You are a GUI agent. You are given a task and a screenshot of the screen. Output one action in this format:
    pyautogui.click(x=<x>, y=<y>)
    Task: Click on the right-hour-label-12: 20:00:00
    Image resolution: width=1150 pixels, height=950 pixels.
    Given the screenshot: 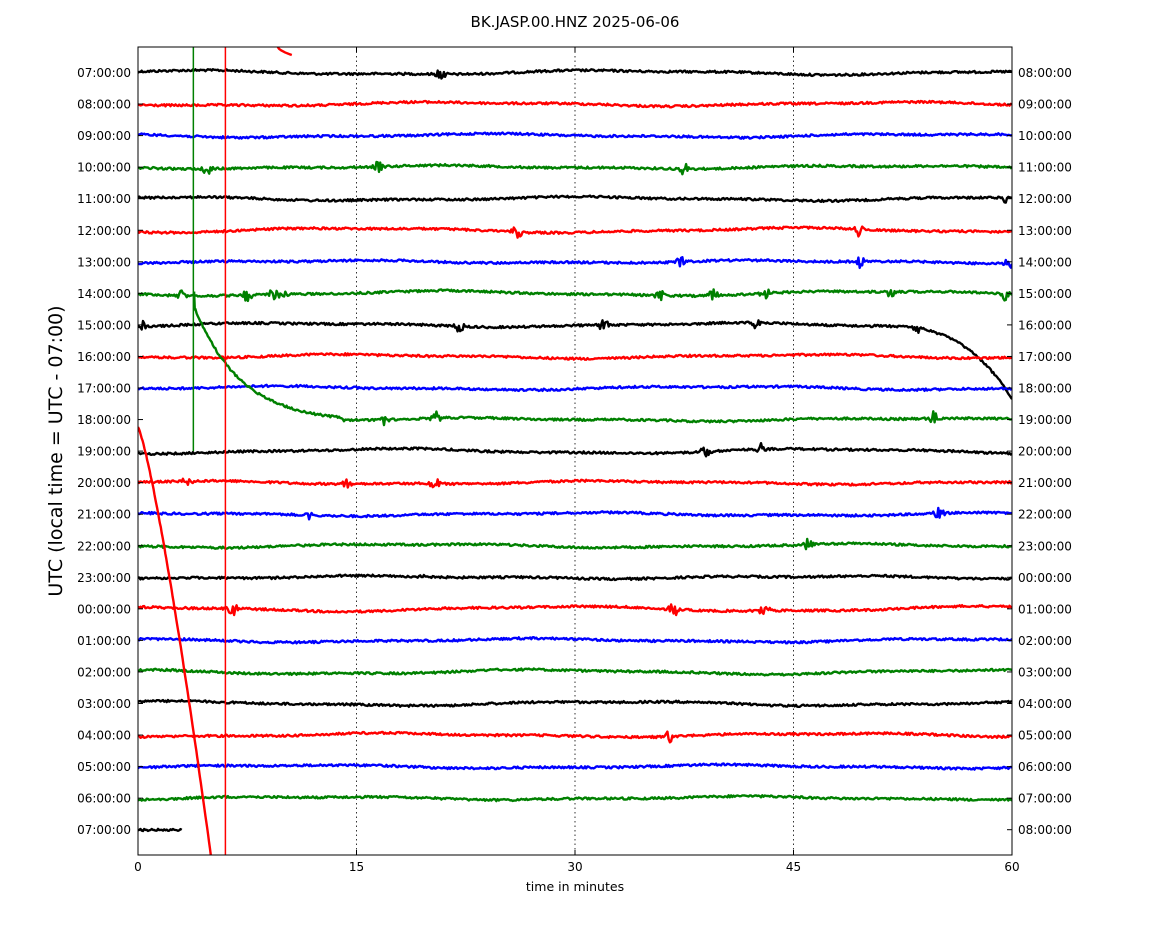 What is the action you would take?
    pyautogui.click(x=1045, y=452)
    